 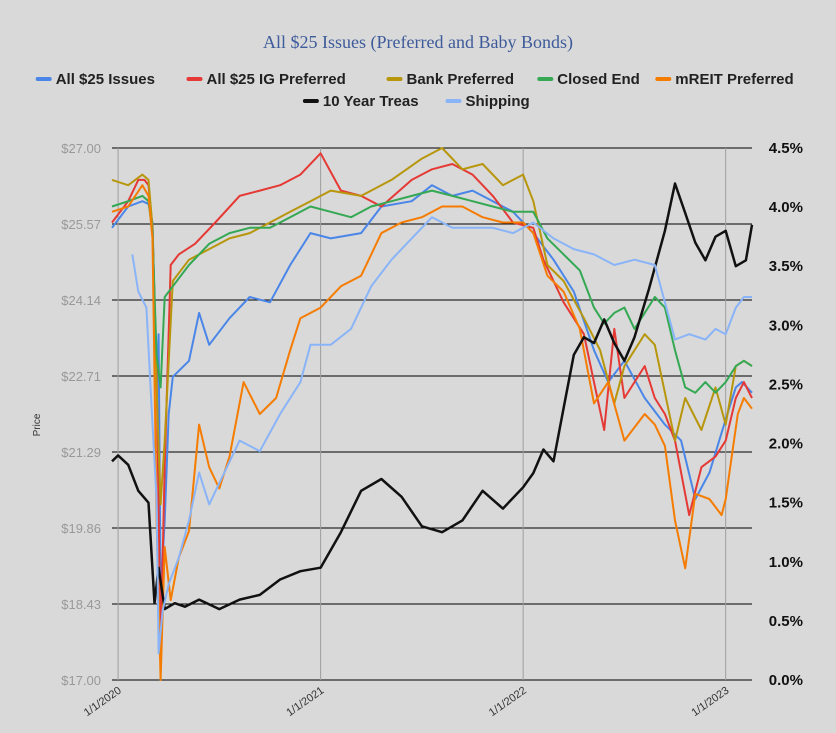 I want to click on y-tick-label-left: $18.43, so click(x=81, y=604).